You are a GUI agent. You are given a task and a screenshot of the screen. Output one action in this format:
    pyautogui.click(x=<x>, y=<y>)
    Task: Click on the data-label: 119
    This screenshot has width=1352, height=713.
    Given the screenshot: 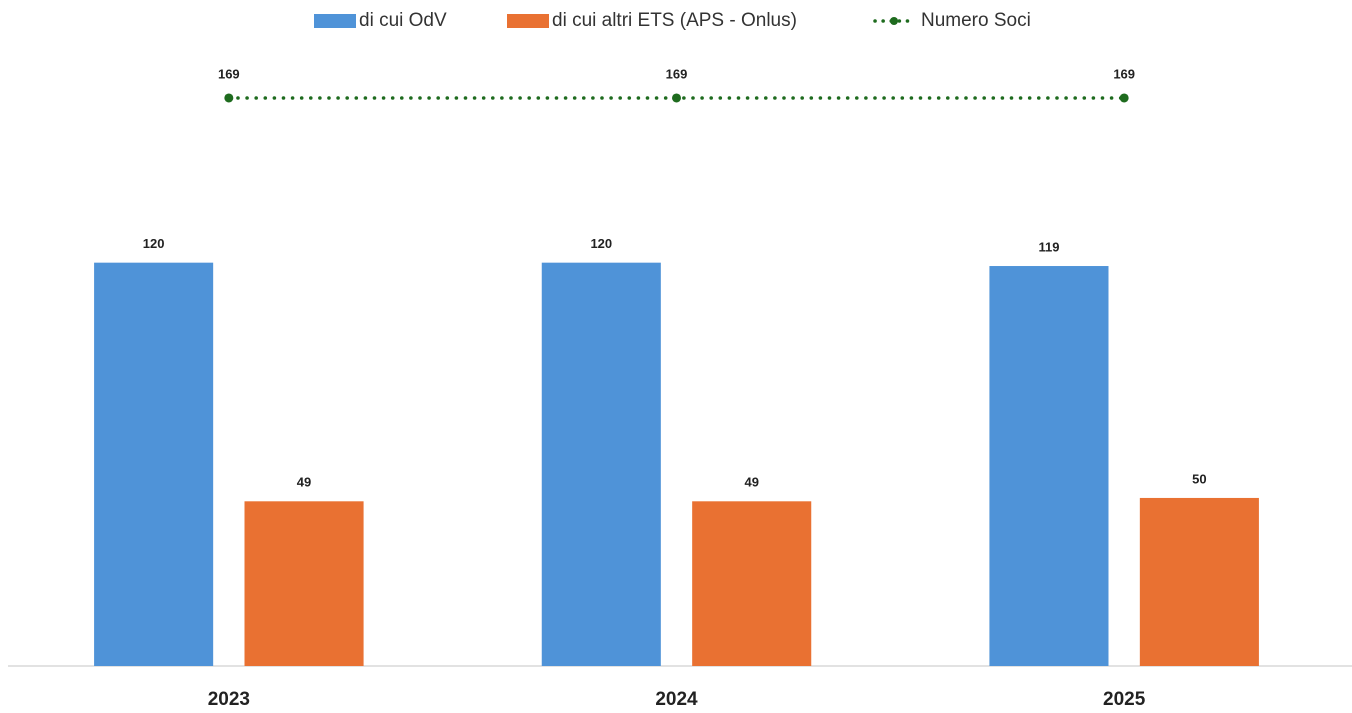 What is the action you would take?
    pyautogui.click(x=1048, y=246)
    